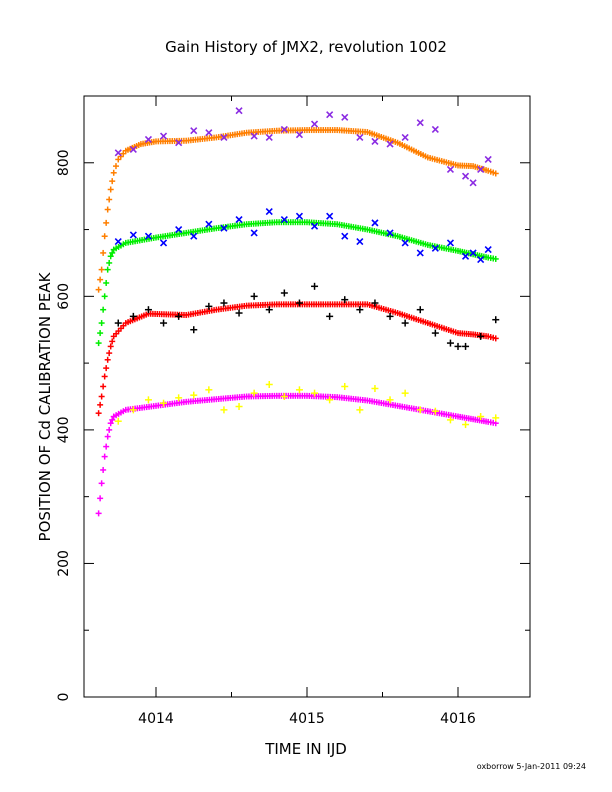 This screenshot has height=792, width=612. Describe the element at coordinates (64, 697) in the screenshot. I see `y-tick-label: 0` at that location.